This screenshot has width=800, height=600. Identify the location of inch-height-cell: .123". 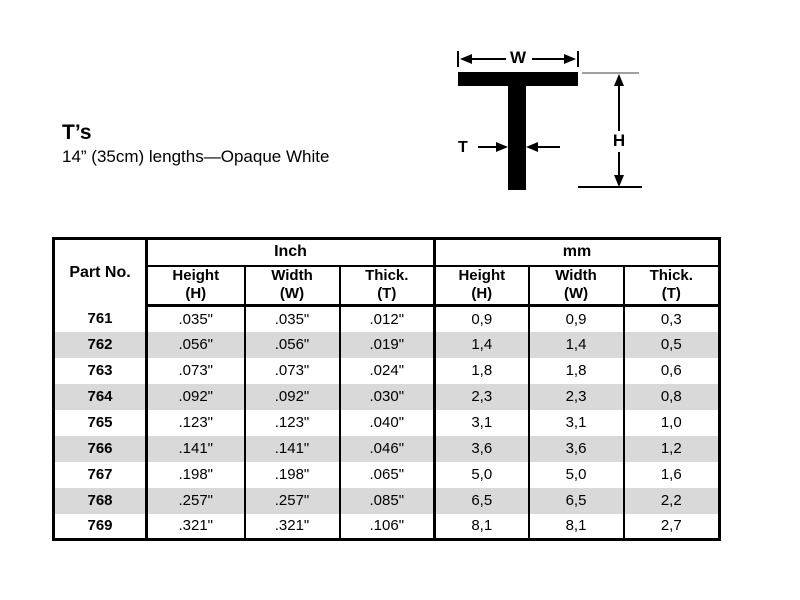
(196, 422).